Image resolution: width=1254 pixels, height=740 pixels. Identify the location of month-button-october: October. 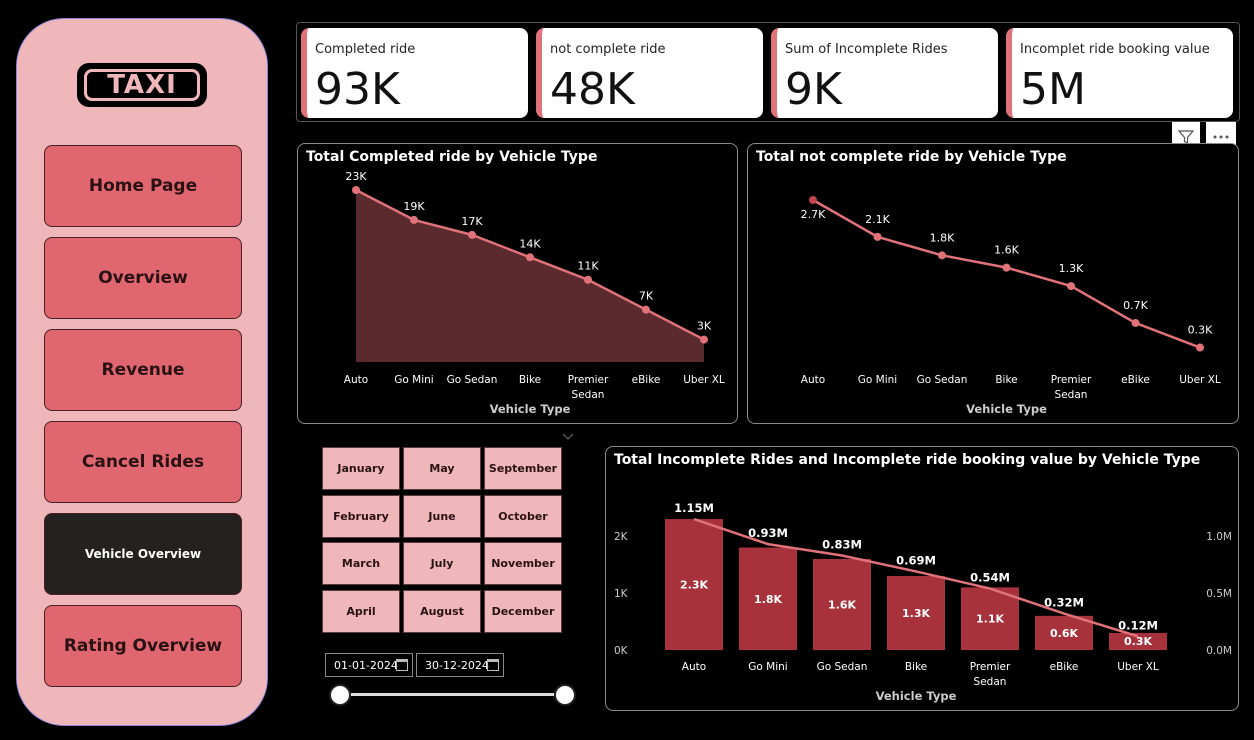
(523, 516).